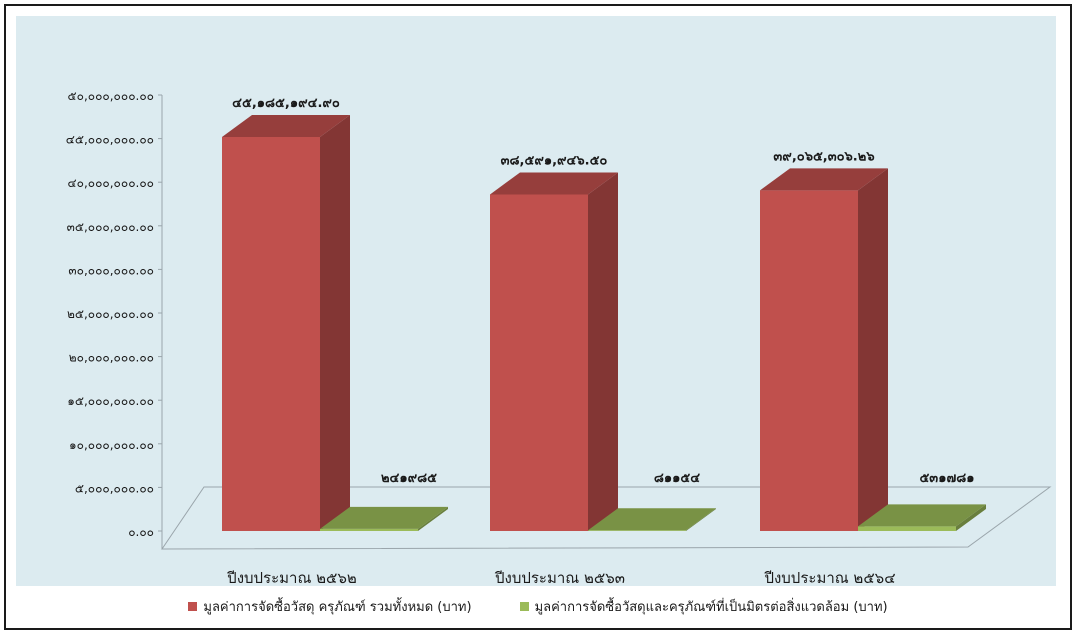  What do you see at coordinates (554, 160) in the screenshot?
I see `data-label: ๓๘,๕๙๑,๙๔๖.๕๐` at bounding box center [554, 160].